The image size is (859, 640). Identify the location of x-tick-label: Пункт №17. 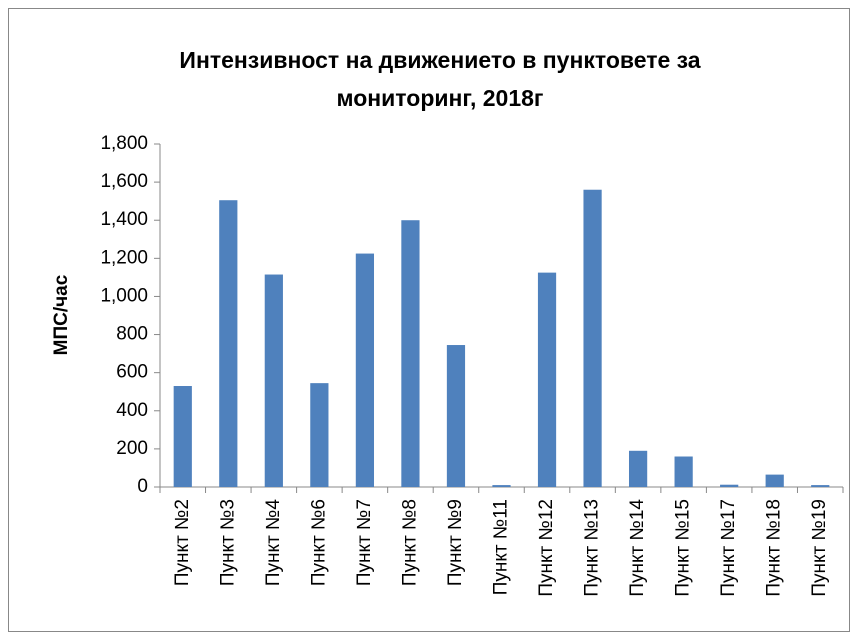
(728, 548).